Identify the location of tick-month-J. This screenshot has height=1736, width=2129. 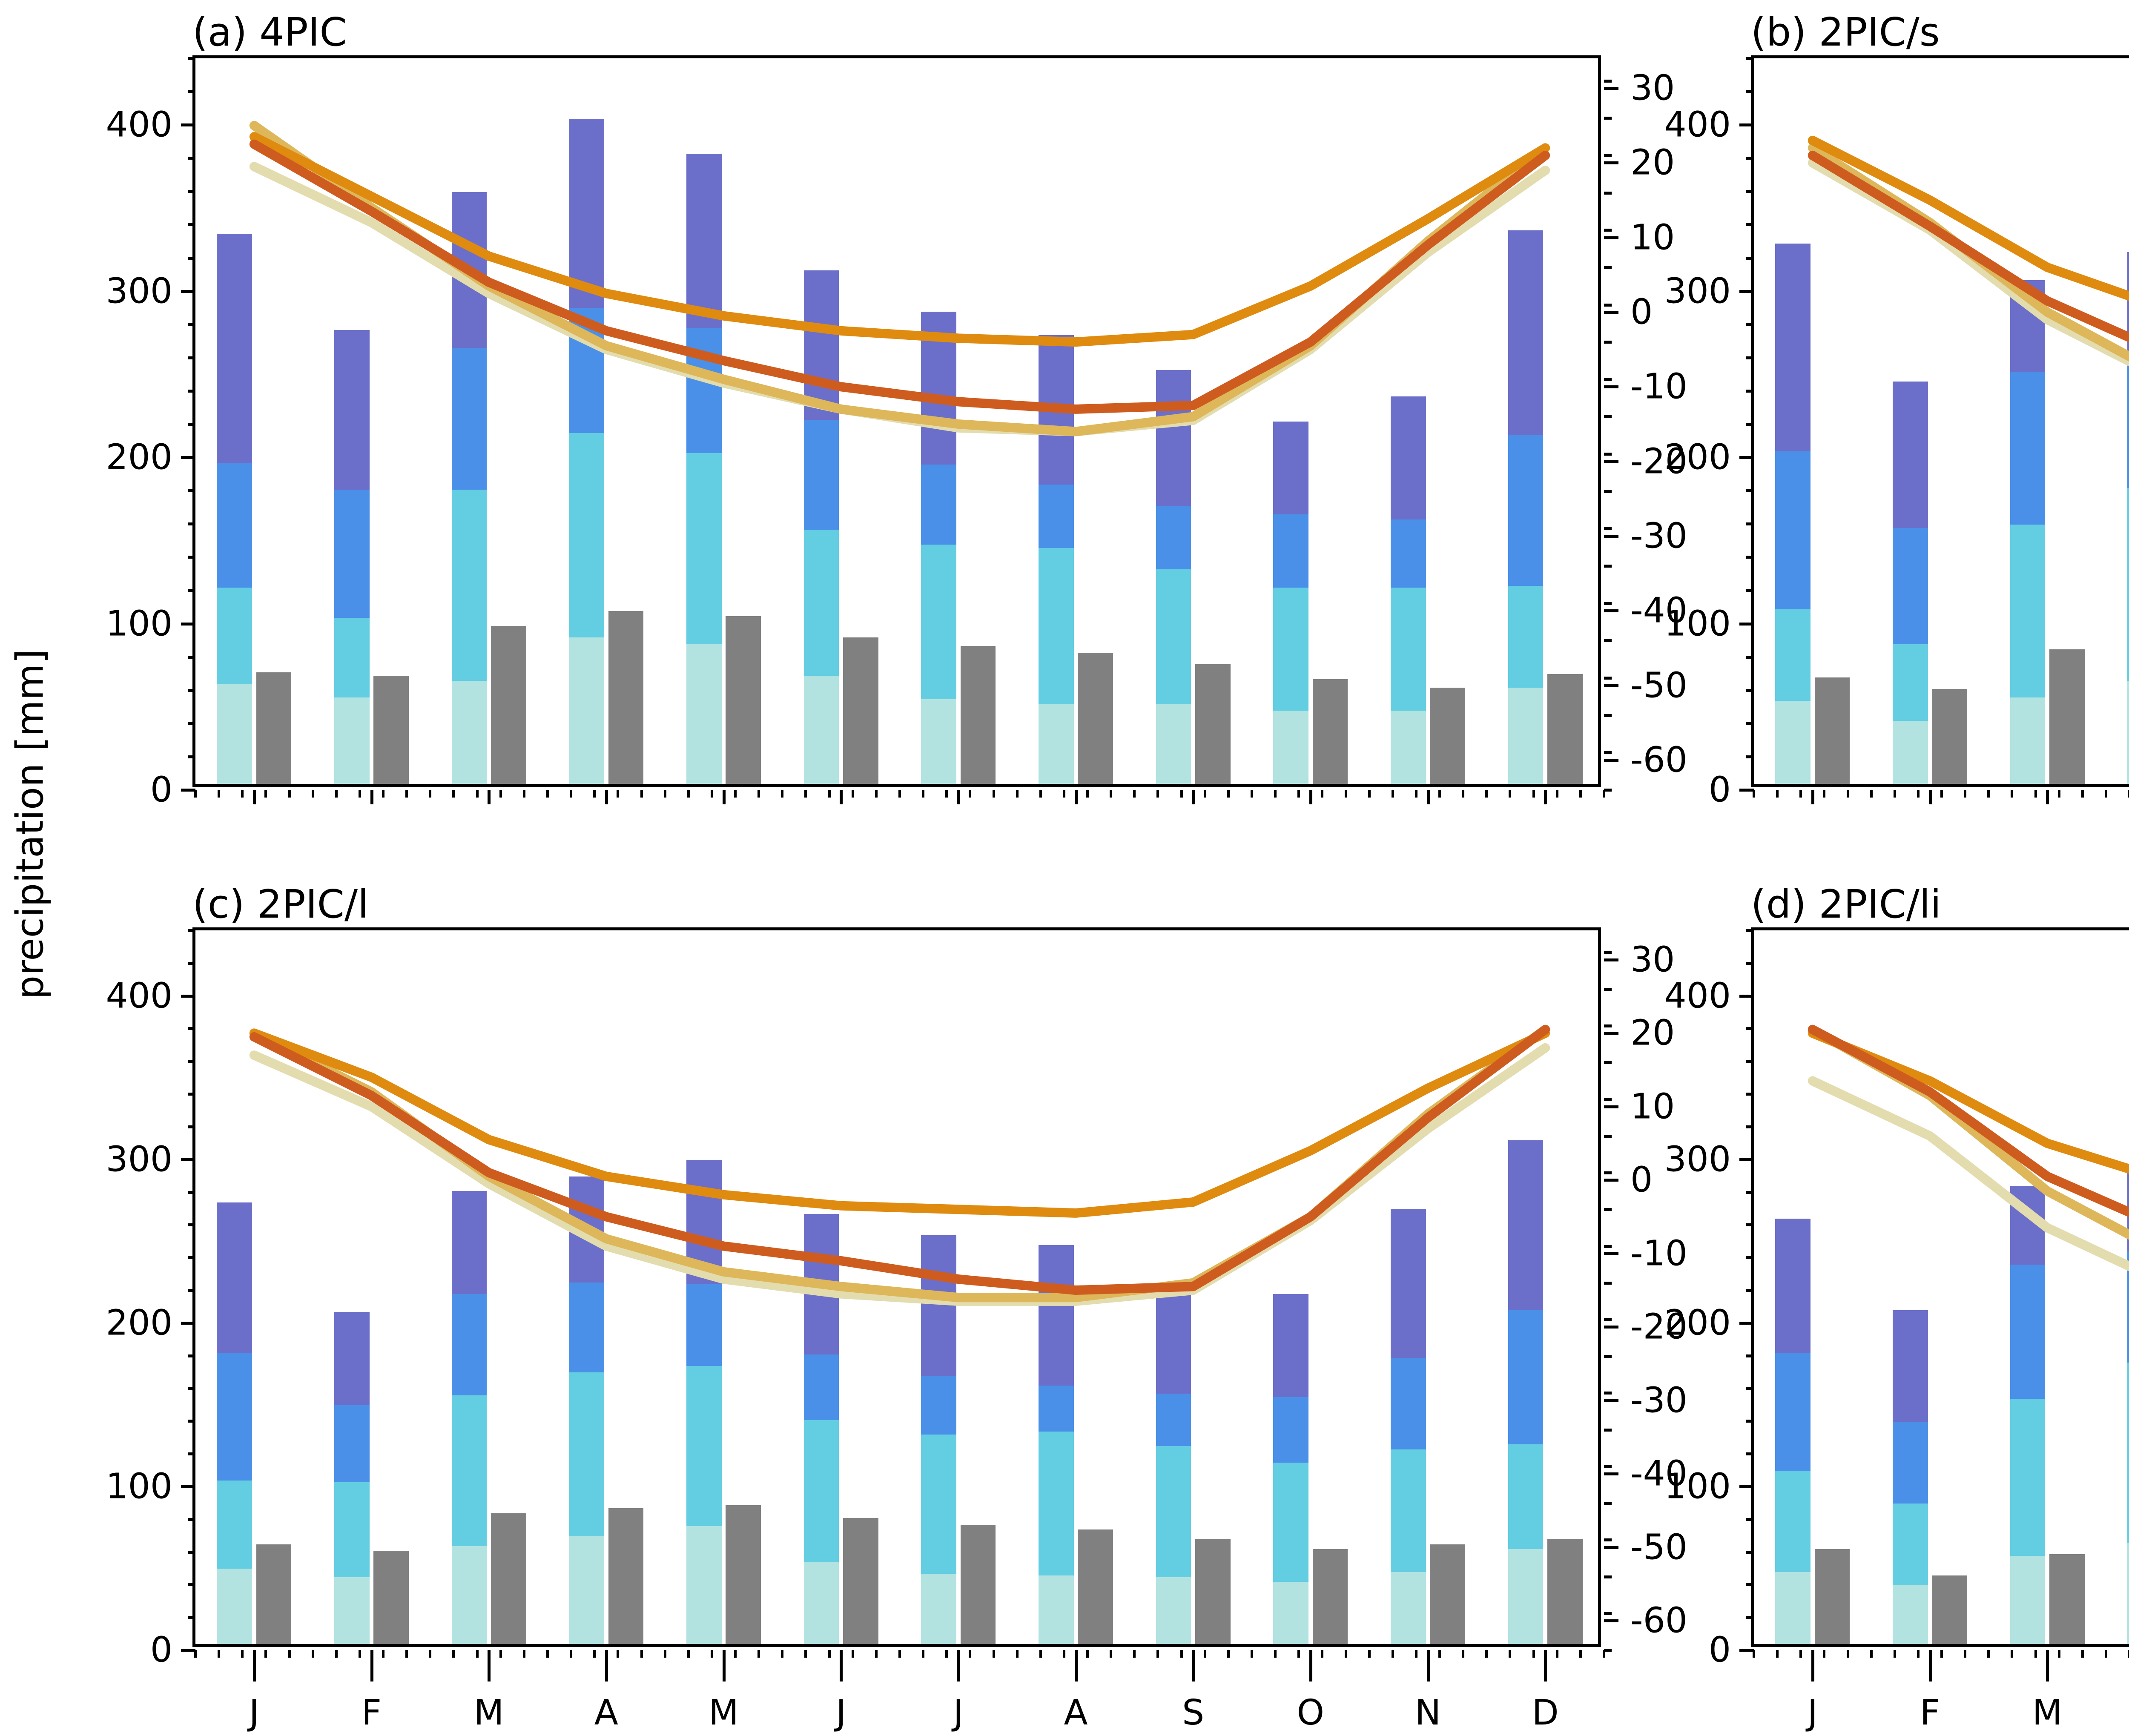
(959, 1665).